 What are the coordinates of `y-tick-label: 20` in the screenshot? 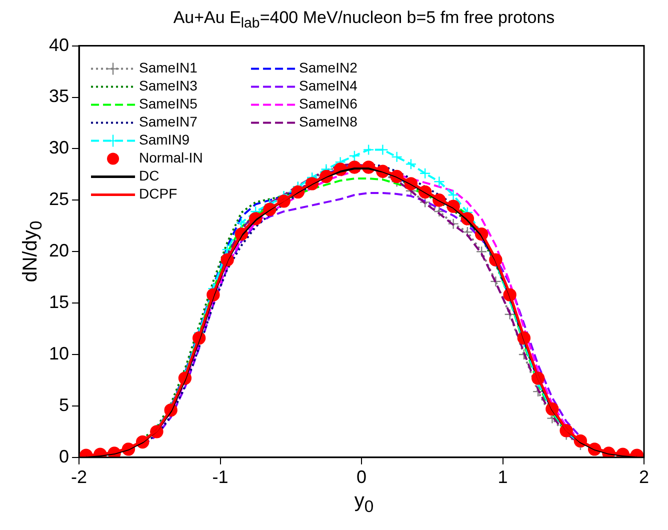 It's located at (59, 250).